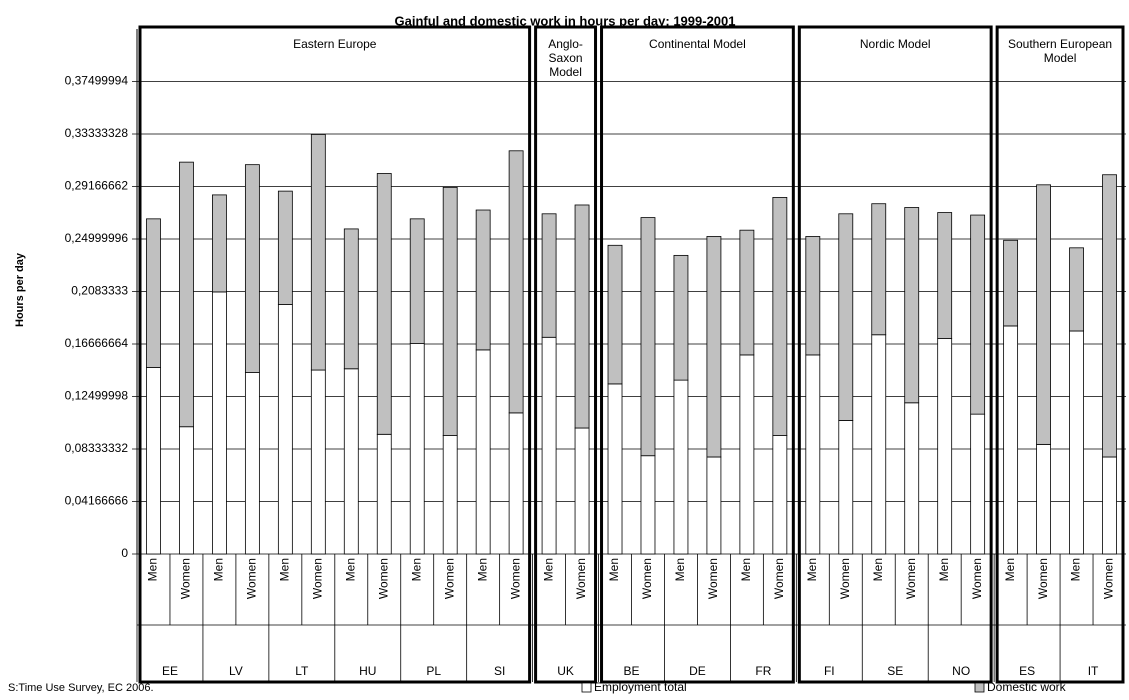  I want to click on country-label: SI, so click(499, 671).